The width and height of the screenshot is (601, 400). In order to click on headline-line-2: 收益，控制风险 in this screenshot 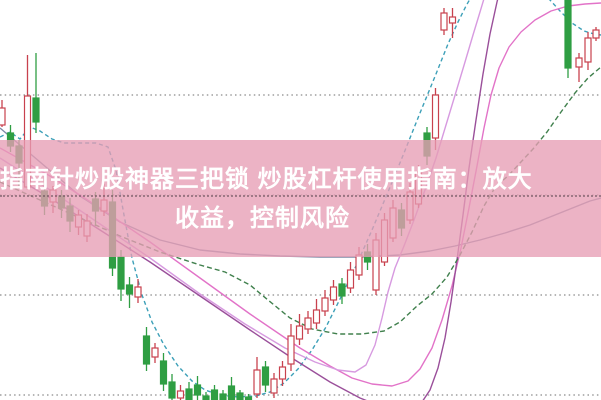, I will do `click(262, 218)`.